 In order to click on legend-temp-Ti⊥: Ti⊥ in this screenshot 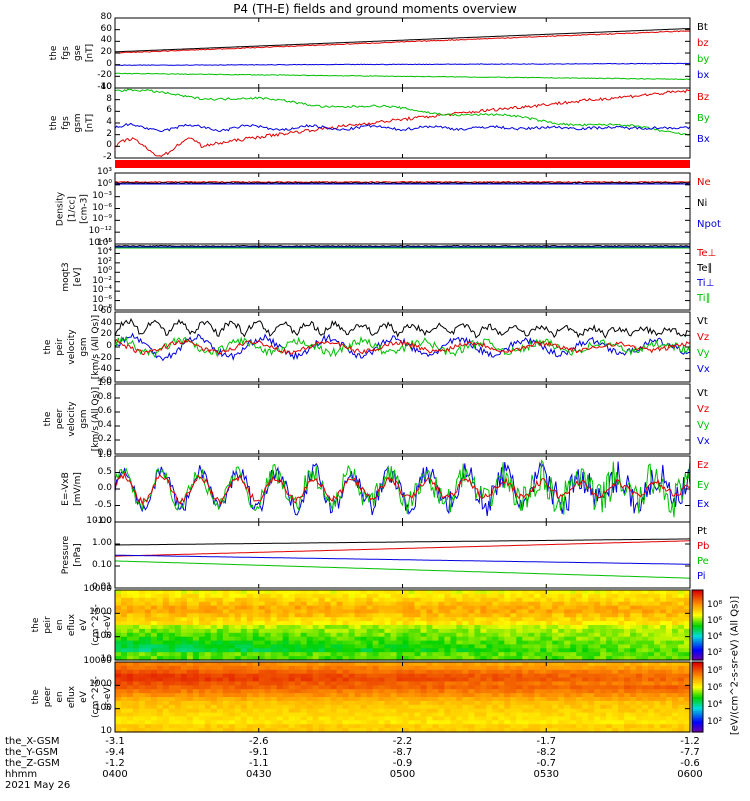, I will do `click(706, 283)`.